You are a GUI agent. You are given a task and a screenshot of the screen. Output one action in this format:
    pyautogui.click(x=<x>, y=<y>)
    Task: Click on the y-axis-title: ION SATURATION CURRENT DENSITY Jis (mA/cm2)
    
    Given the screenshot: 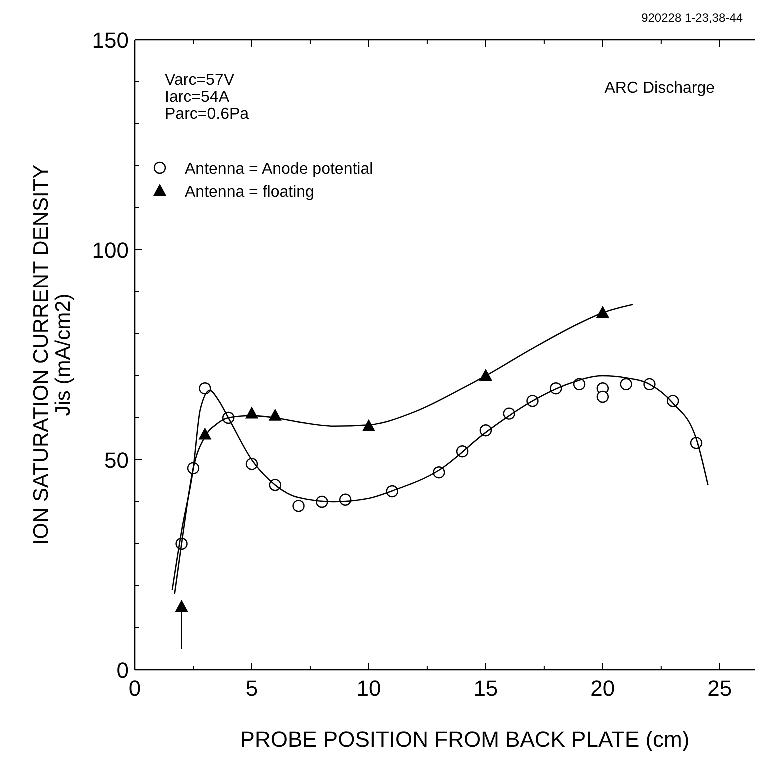 What is the action you would take?
    pyautogui.click(x=52, y=355)
    